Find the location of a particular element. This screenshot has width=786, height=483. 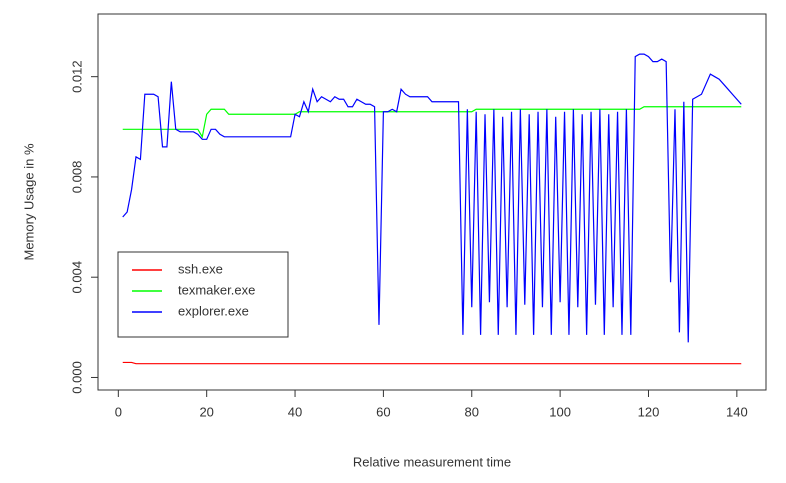

x-tick-label: 140 is located at coordinates (737, 411).